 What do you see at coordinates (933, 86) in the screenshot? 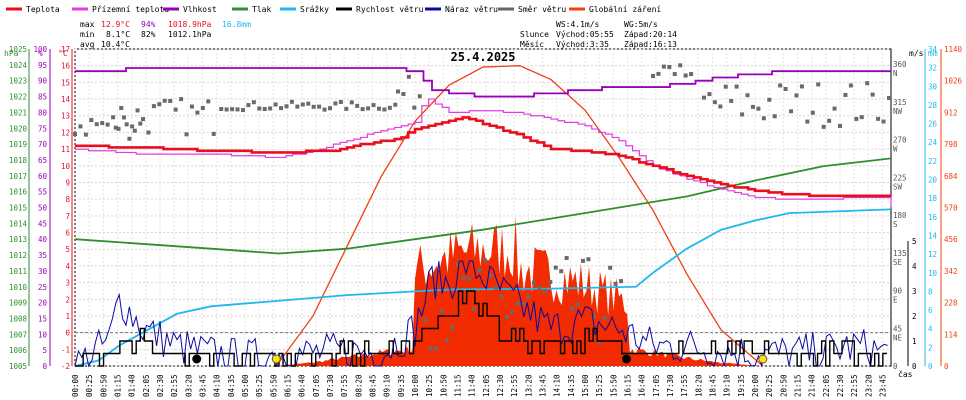
I see `mm-tick: 30` at bounding box center [933, 86].